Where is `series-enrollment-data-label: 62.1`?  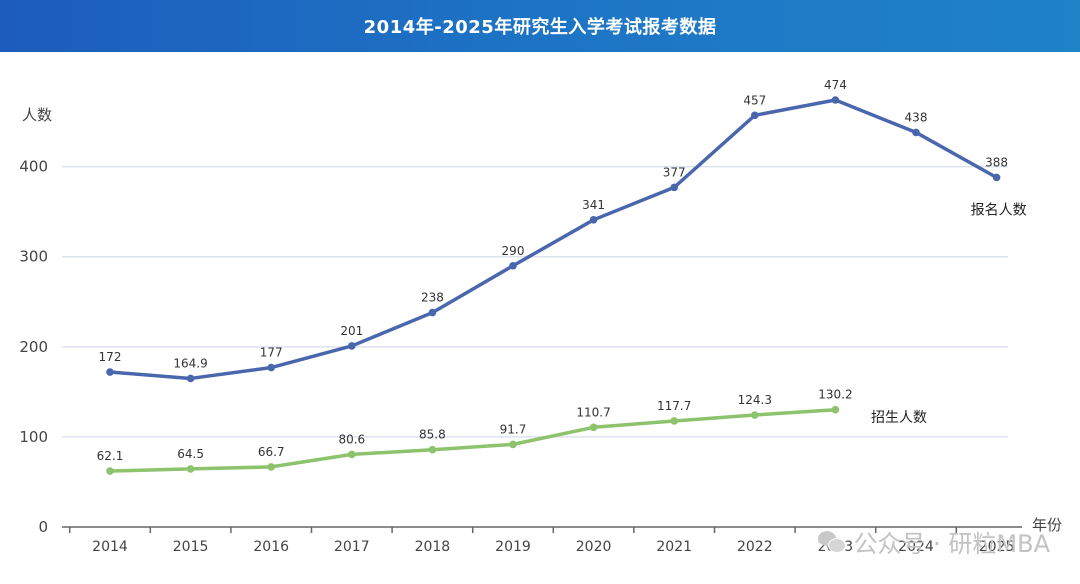 series-enrollment-data-label: 62.1 is located at coordinates (110, 456).